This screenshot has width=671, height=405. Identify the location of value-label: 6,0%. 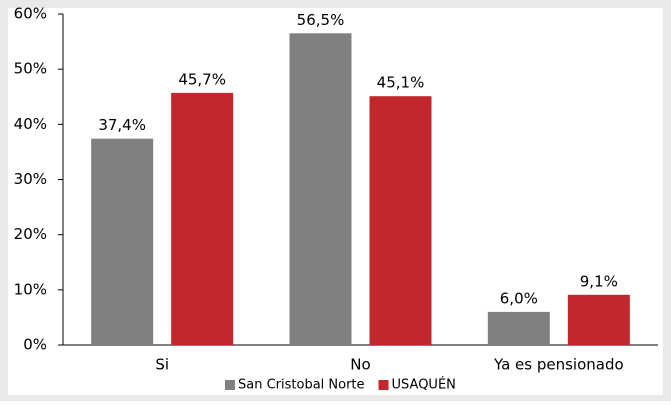
(519, 298).